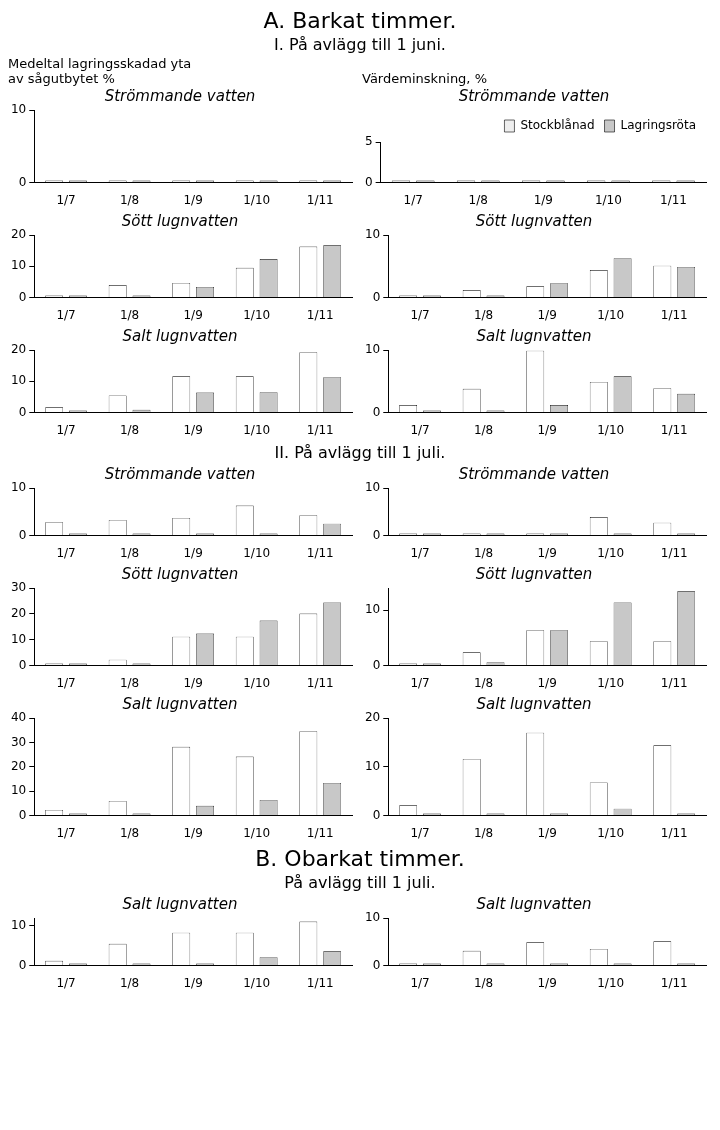  I want to click on text: A. Barkat timmer., so click(360, 20).